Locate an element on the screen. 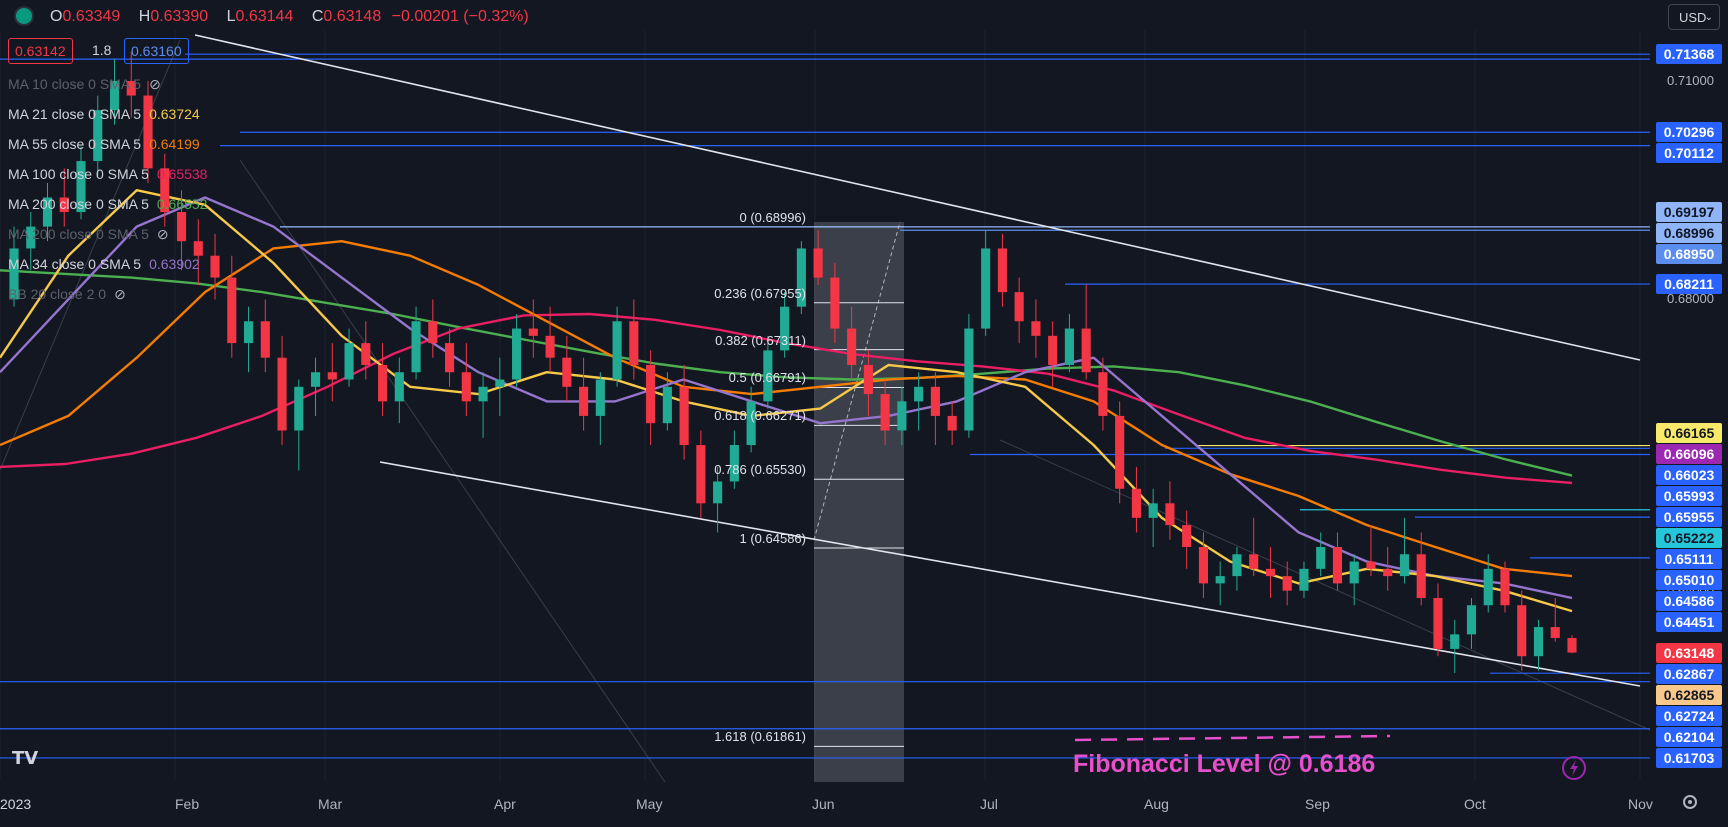 Image resolution: width=1728 pixels, height=827 pixels. buy-button: 0.63160 is located at coordinates (156, 51).